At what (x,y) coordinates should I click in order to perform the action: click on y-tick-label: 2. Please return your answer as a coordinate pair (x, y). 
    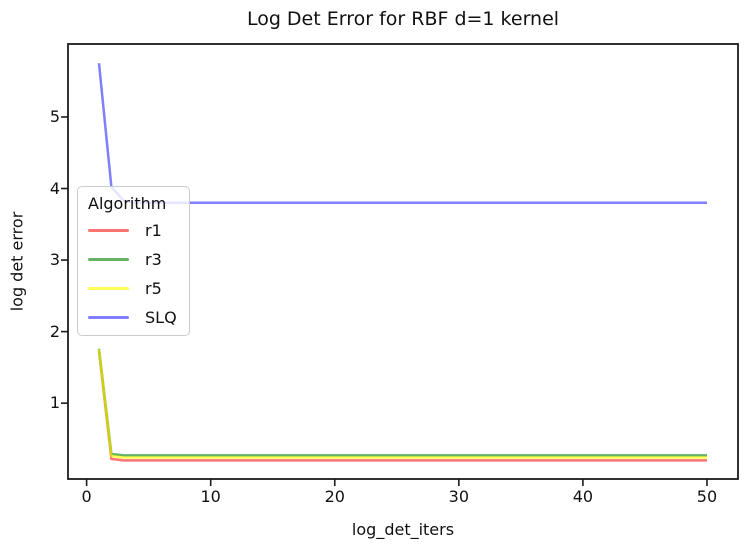
    Looking at the image, I should click on (54, 331).